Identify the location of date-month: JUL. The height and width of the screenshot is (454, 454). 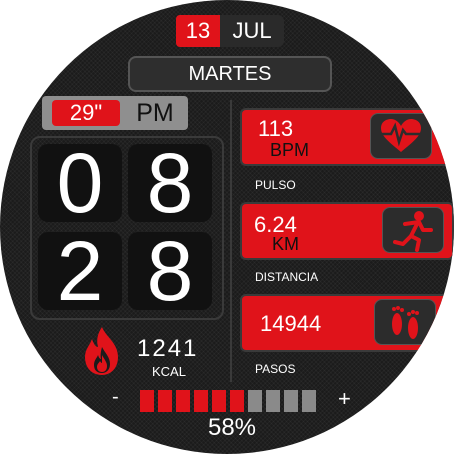
(252, 31).